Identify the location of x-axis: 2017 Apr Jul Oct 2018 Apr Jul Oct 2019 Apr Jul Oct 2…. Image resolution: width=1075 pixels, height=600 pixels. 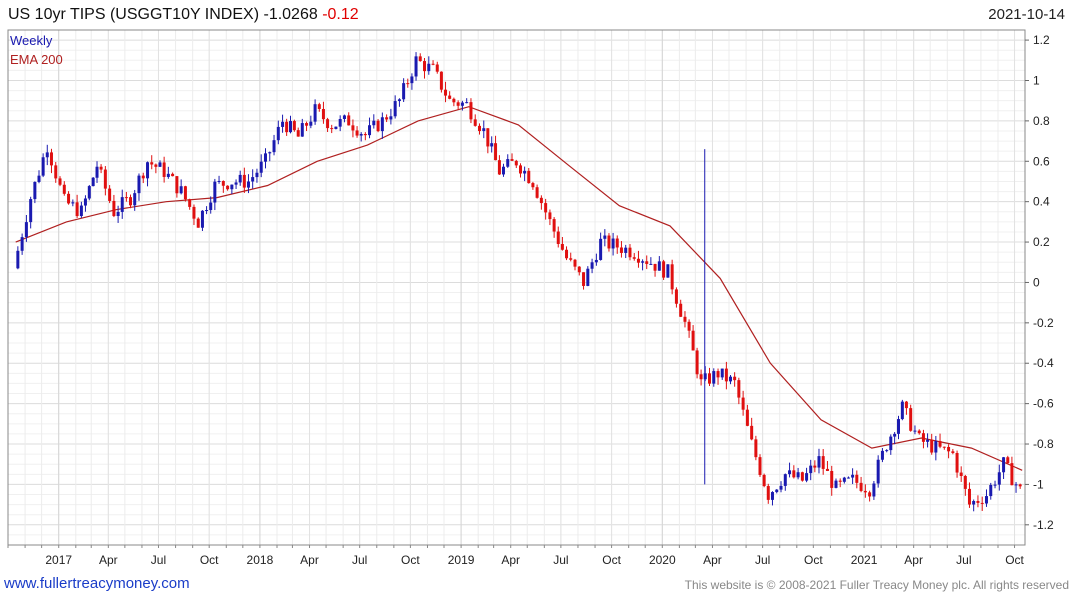
(516, 556).